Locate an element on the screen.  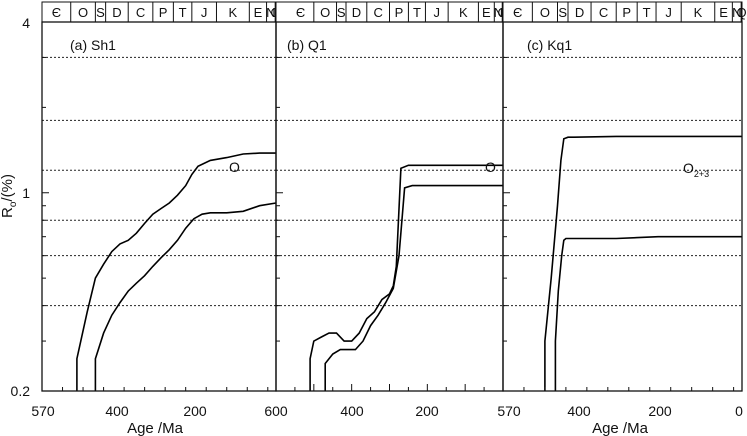
x-tick-label-b-0: 600 is located at coordinates (276, 411).